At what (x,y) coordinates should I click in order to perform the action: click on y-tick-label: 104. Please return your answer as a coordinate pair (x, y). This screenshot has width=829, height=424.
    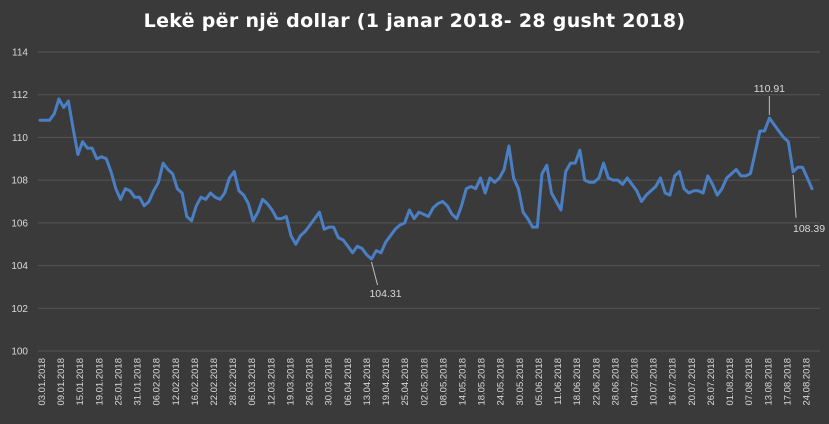
    Looking at the image, I should click on (19, 266).